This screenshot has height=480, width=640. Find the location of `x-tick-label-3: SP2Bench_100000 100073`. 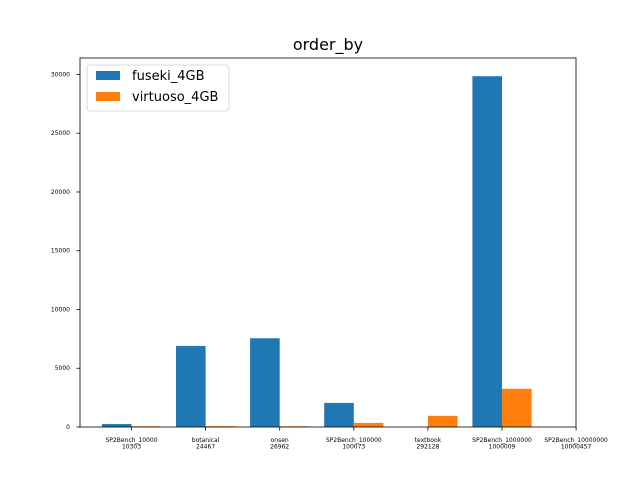

x-tick-label-3: SP2Bench_100000 100073 is located at coordinates (354, 444).